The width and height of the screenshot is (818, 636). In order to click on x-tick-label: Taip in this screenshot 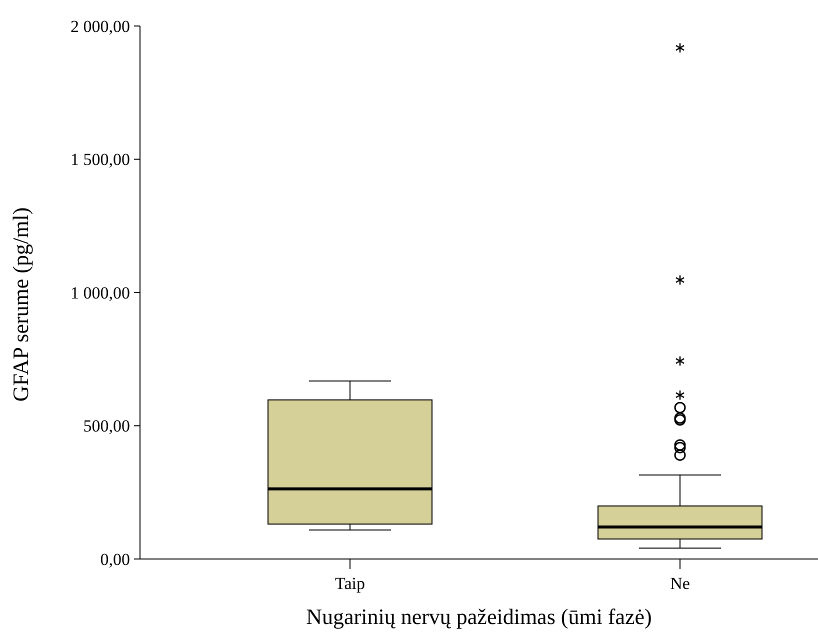, I will do `click(350, 583)`.